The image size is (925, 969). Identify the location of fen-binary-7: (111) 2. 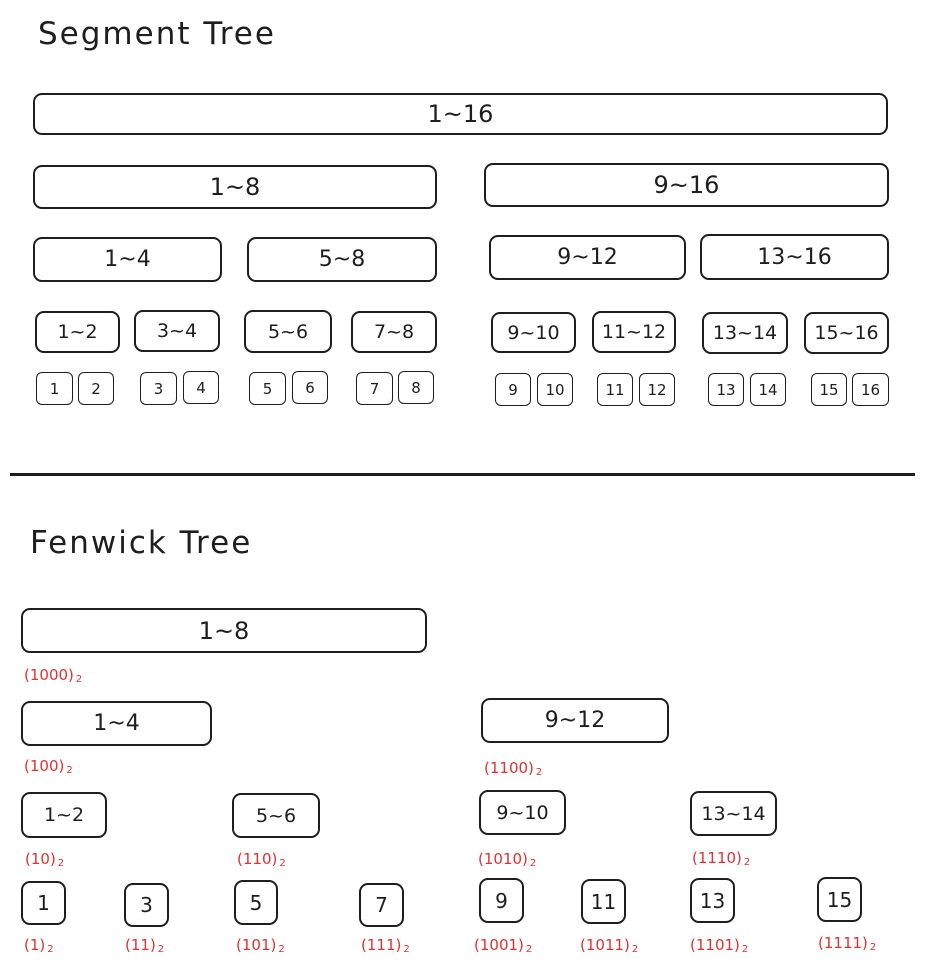
(385, 945).